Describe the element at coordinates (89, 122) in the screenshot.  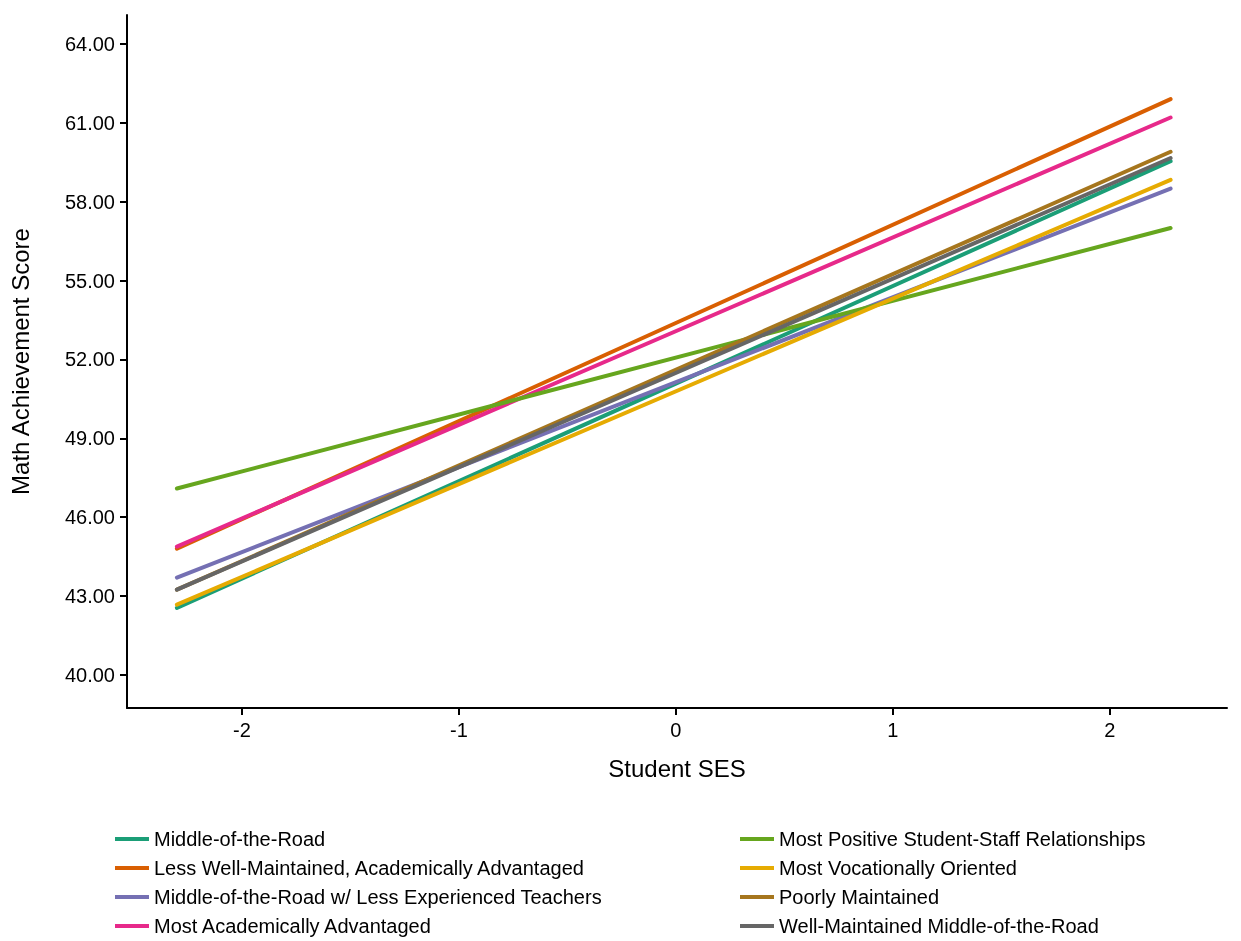
I see `y-tick-label: 61.00` at that location.